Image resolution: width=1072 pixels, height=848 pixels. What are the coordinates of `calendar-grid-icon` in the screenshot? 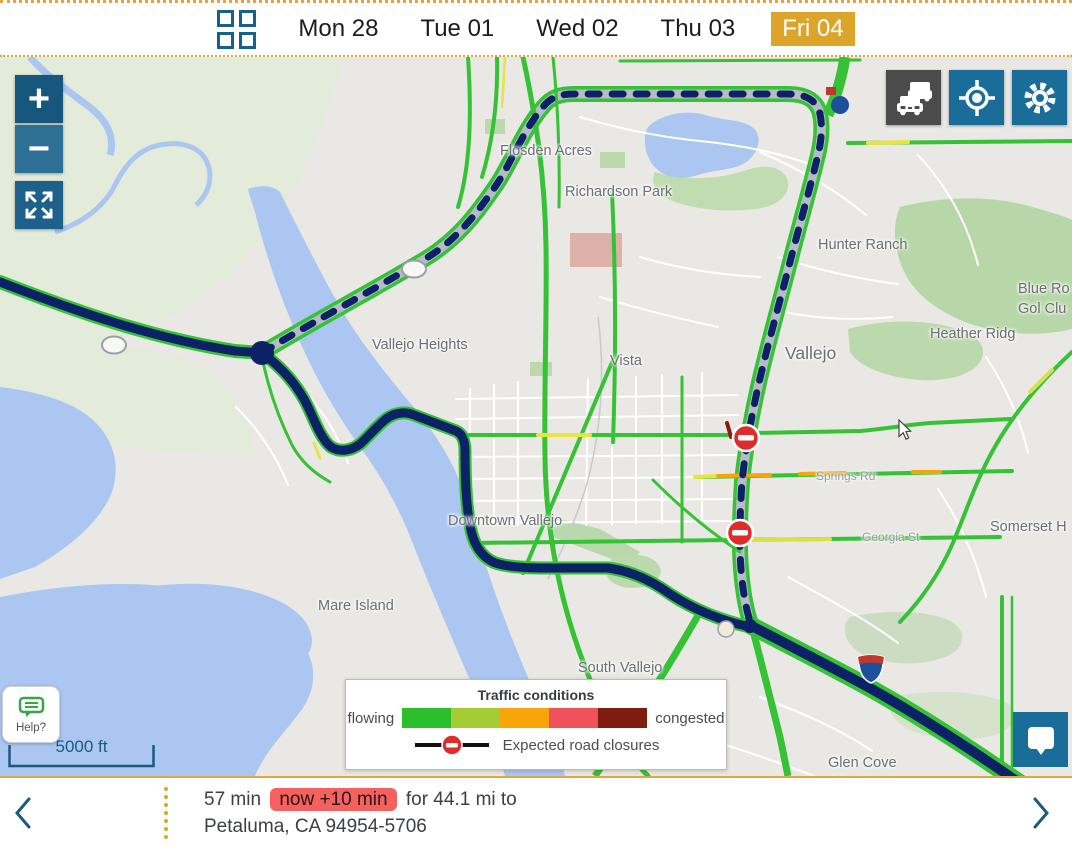 It's located at (237, 29).